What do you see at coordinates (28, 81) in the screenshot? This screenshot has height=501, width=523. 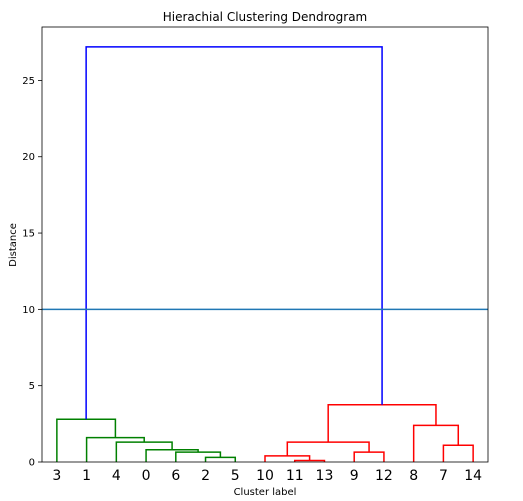 I see `y-tick-label: 25` at bounding box center [28, 81].